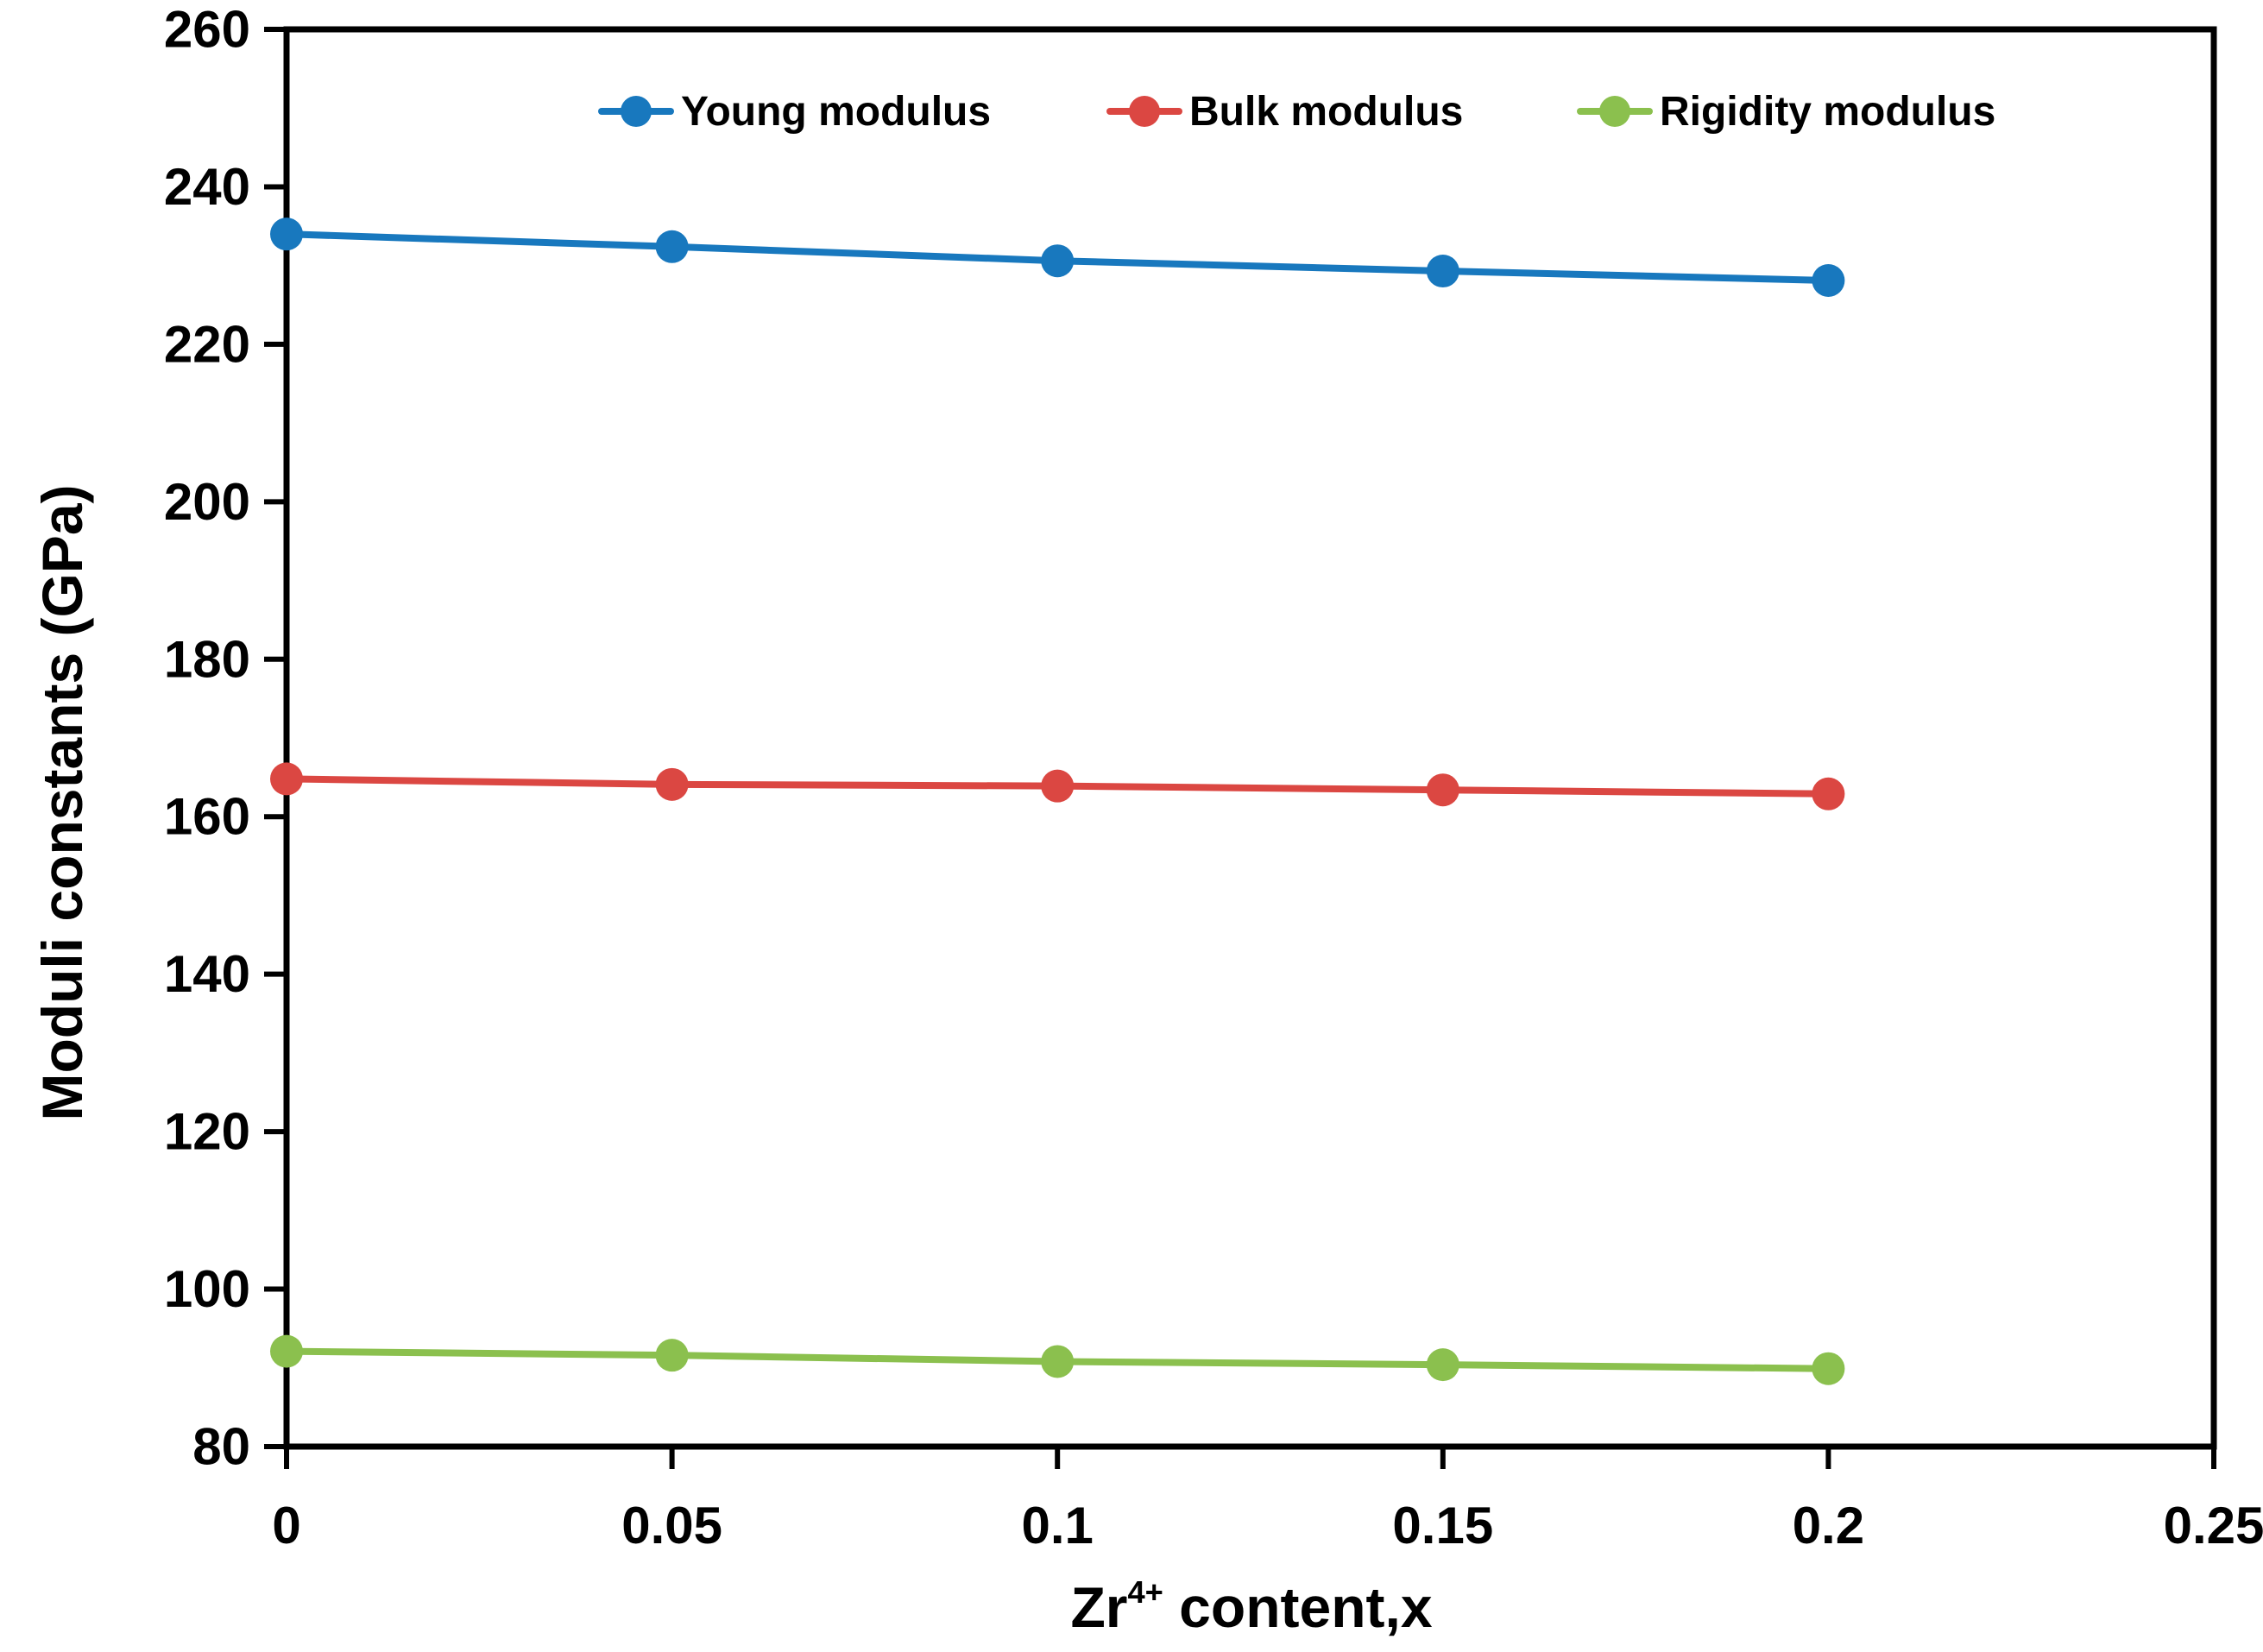 The width and height of the screenshot is (2263, 1652). Describe the element at coordinates (207, 659) in the screenshot. I see `y-tick-label: 180` at that location.